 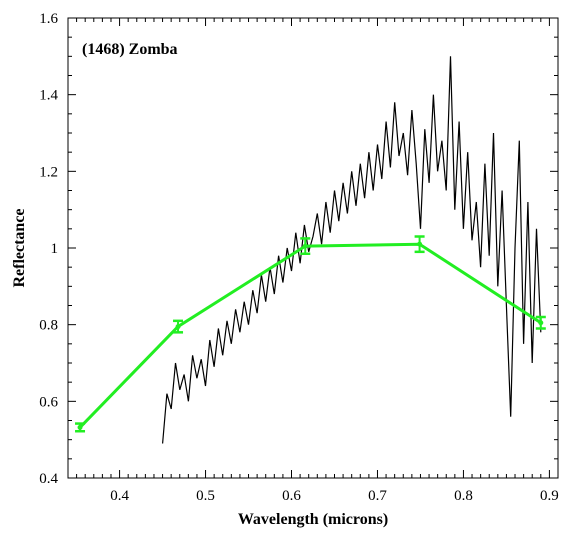 I want to click on x-tick-label: 0.7, so click(x=377, y=496).